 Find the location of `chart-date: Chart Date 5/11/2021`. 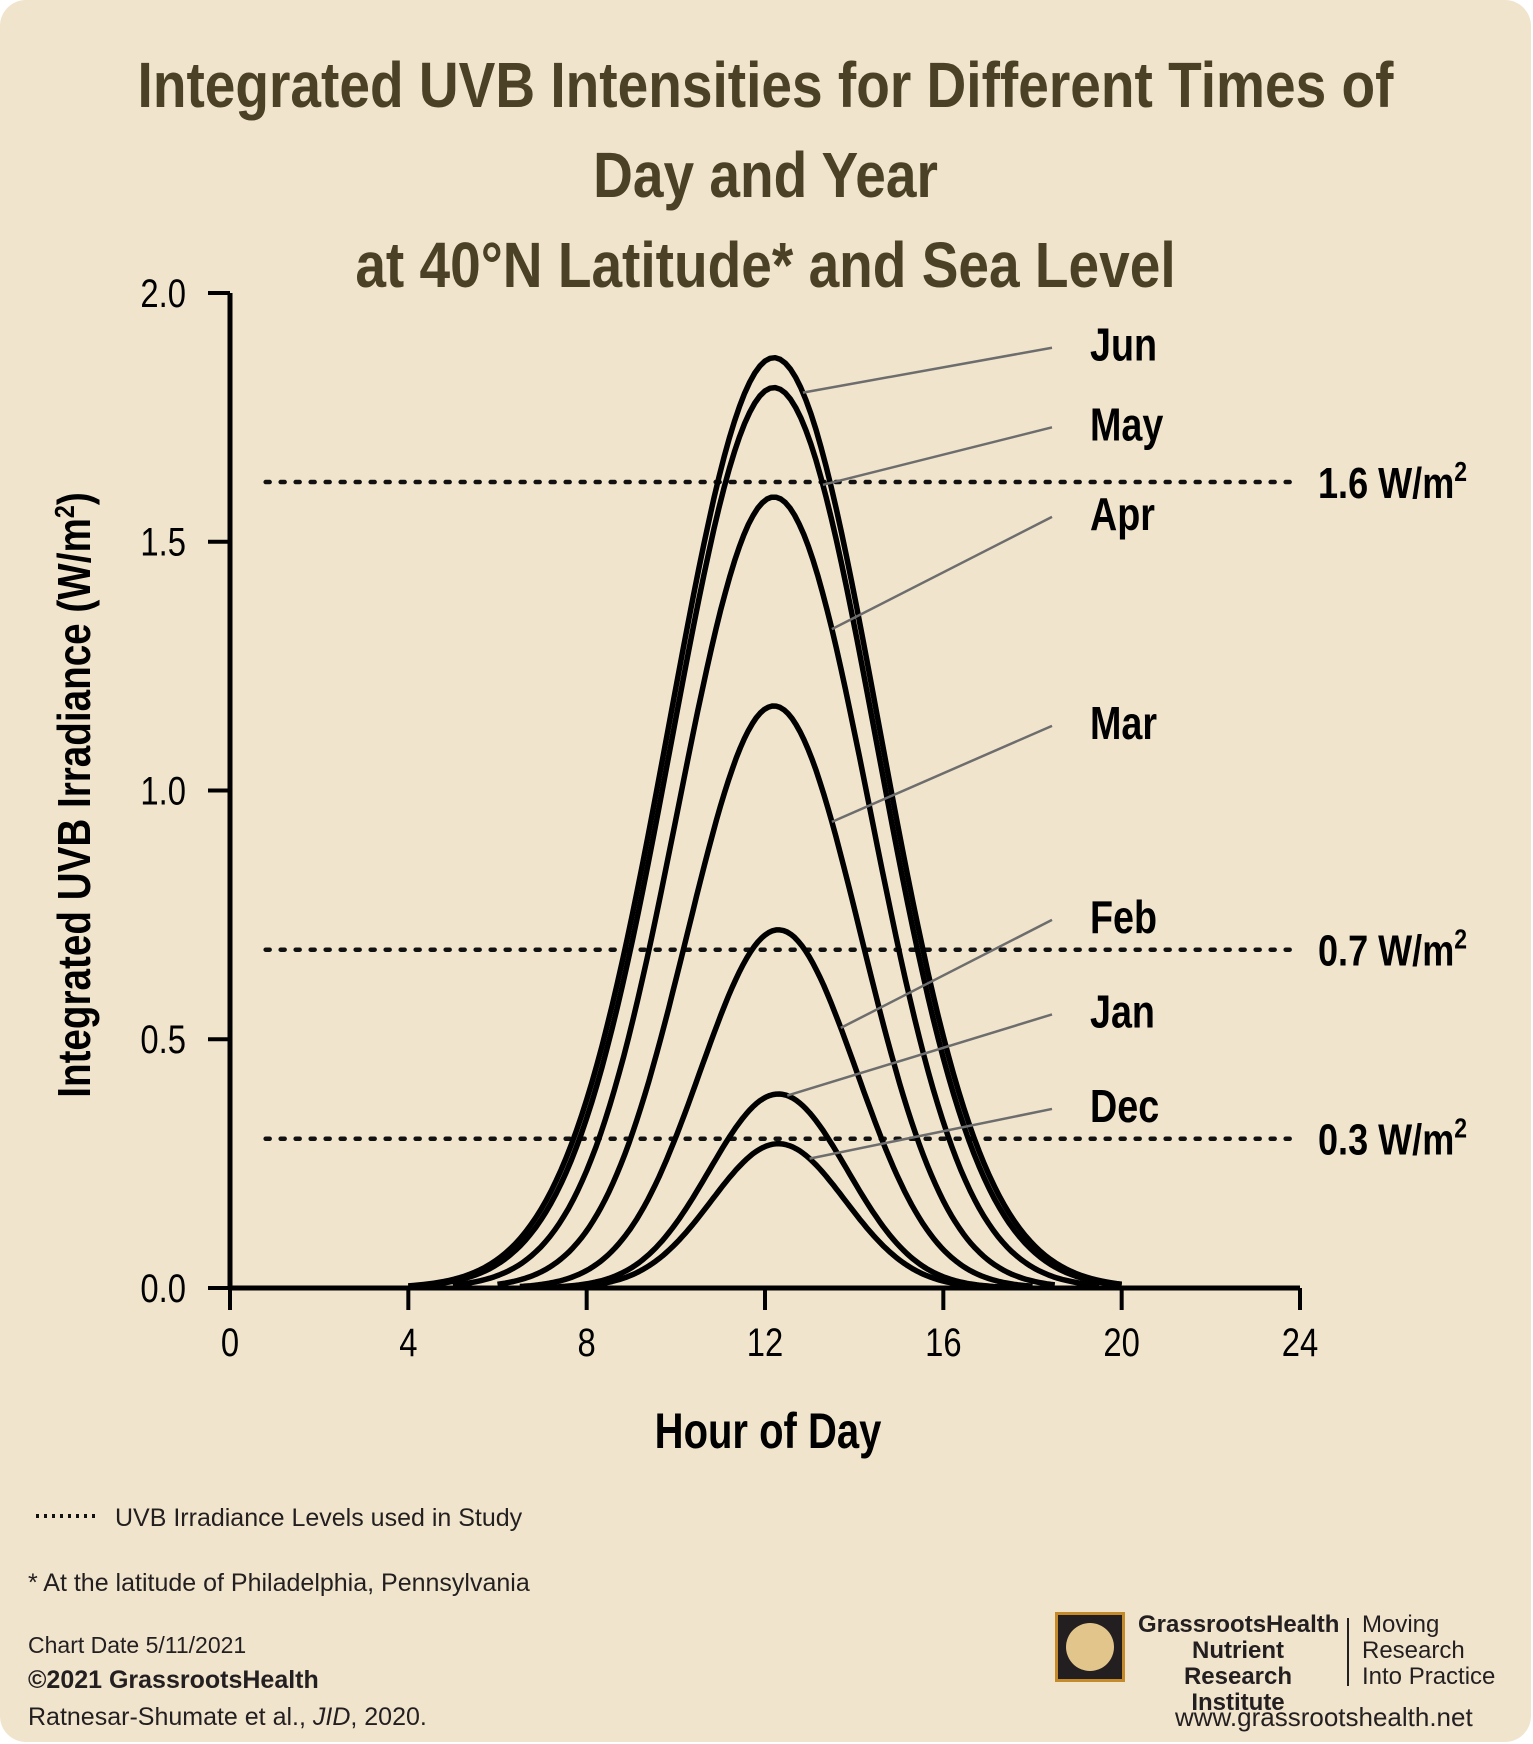

chart-date: Chart Date 5/11/2021 is located at coordinates (137, 1645).